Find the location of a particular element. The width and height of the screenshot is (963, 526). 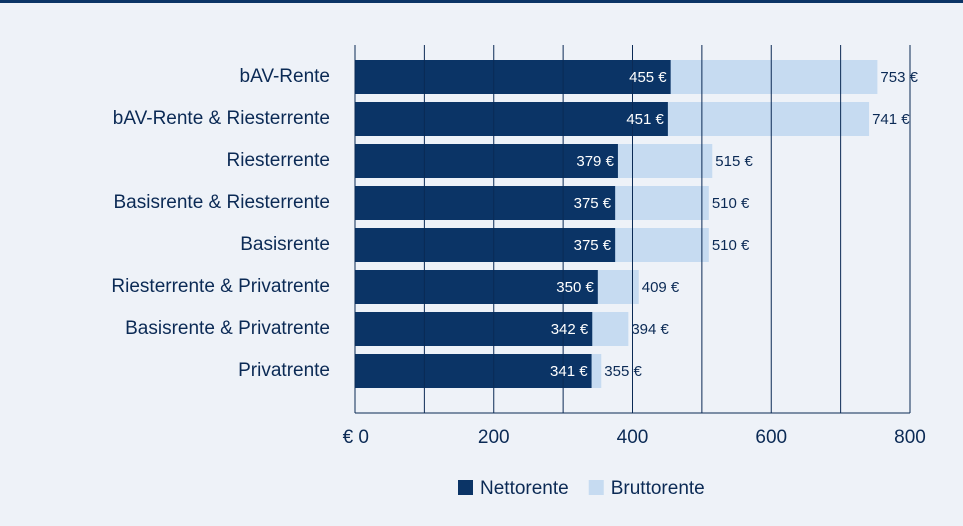

category-label: Basisrente & Riesterrente is located at coordinates (222, 202).